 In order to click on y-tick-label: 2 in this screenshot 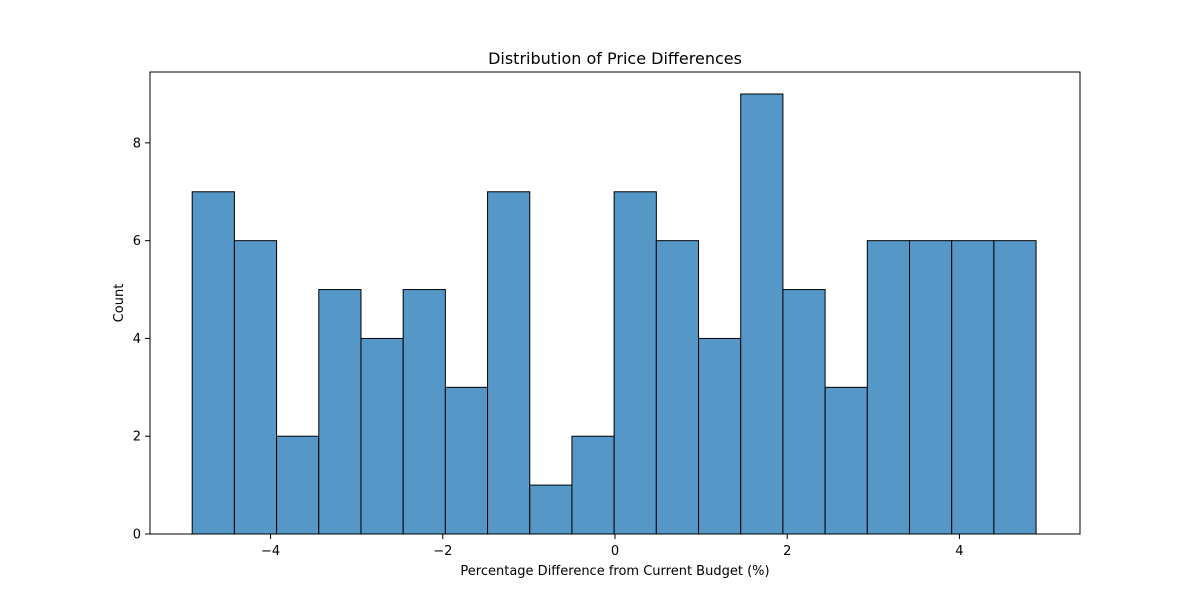, I will do `click(137, 437)`.